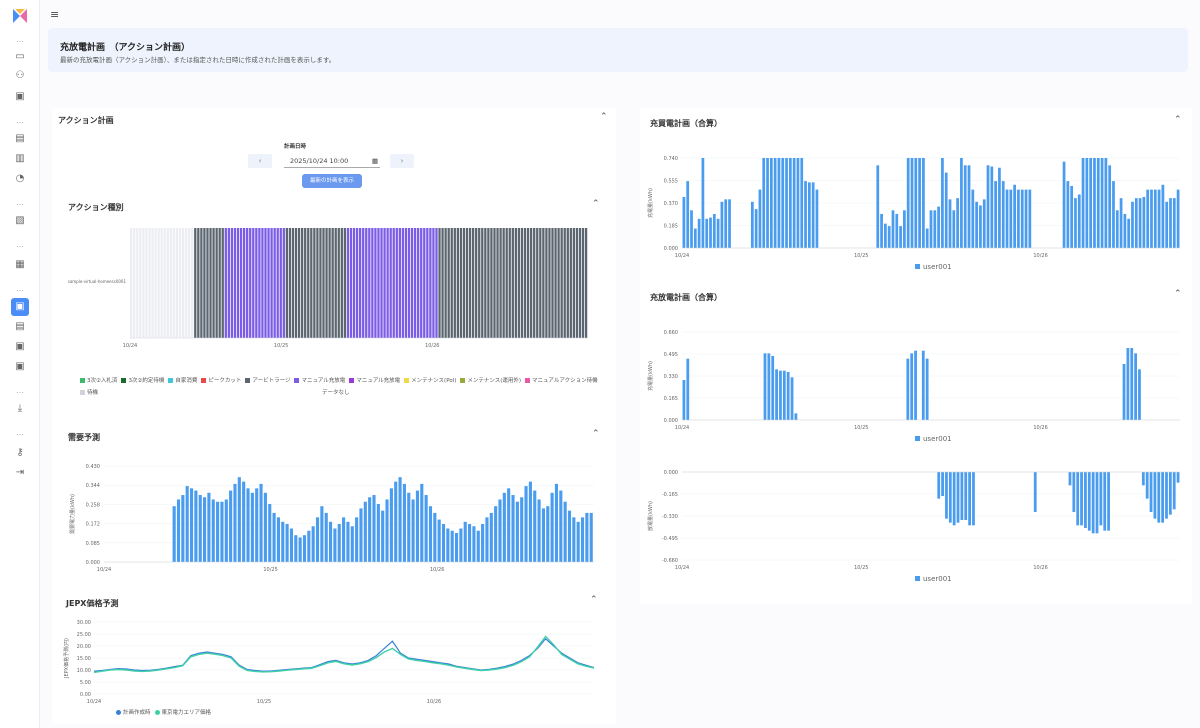 The image size is (1200, 728). What do you see at coordinates (671, 473) in the screenshot?
I see `discharge-negative-y-tick: 0.000` at bounding box center [671, 473].